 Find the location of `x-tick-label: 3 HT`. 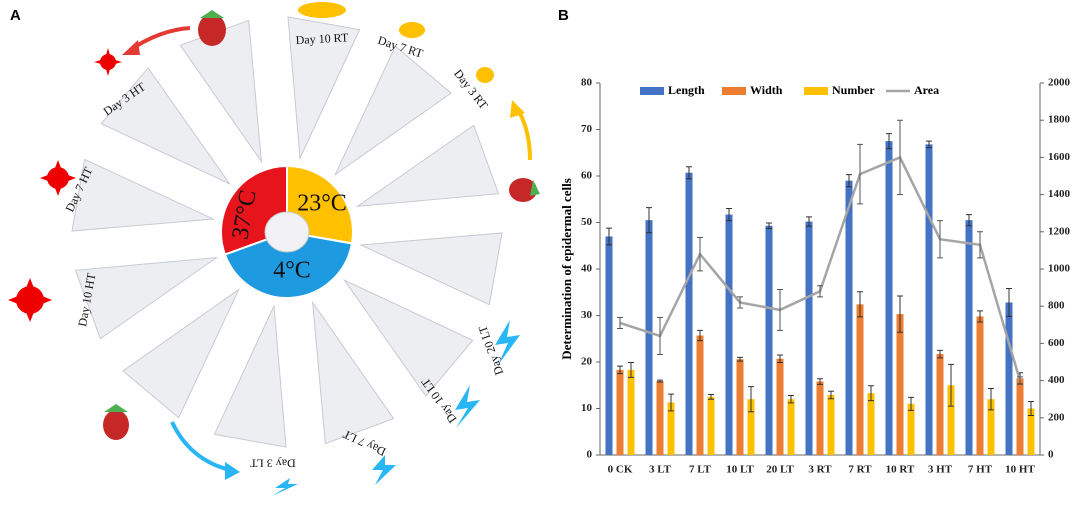

x-tick-label: 3 HT is located at coordinates (940, 470).